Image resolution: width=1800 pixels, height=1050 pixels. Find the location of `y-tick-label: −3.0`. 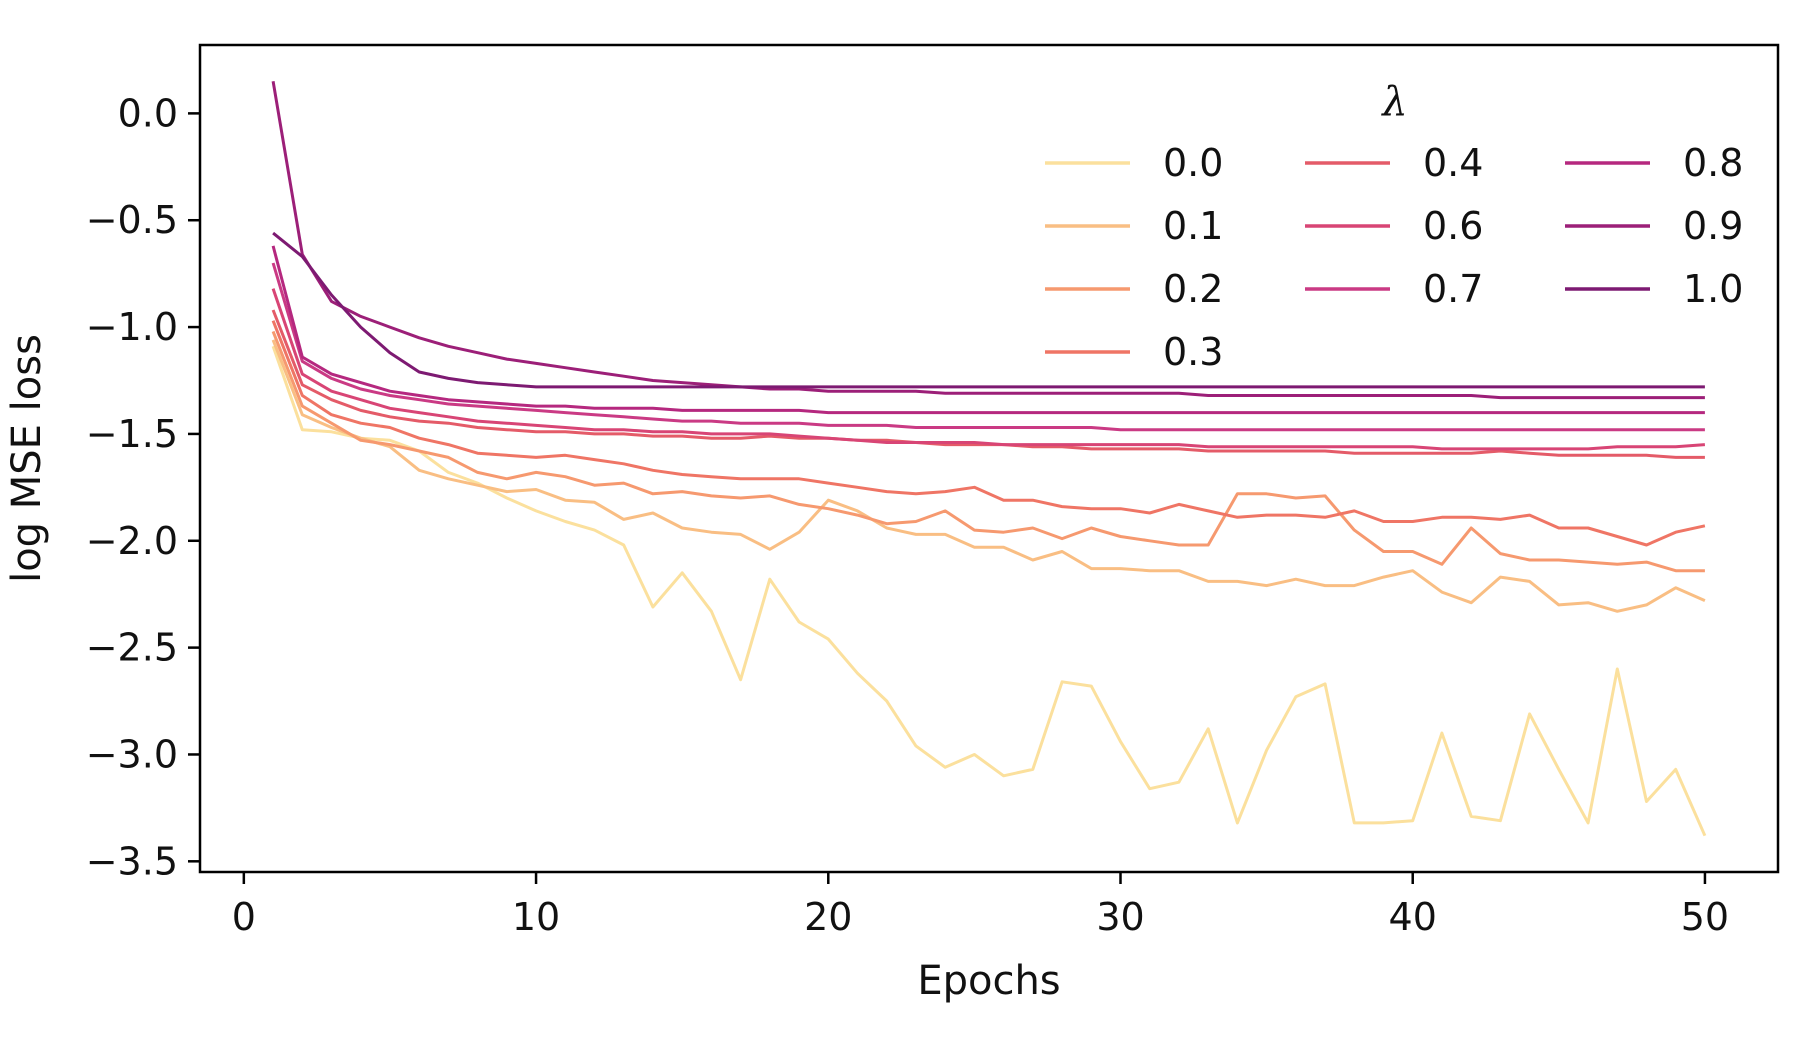

y-tick-label: −3.0 is located at coordinates (132, 754).